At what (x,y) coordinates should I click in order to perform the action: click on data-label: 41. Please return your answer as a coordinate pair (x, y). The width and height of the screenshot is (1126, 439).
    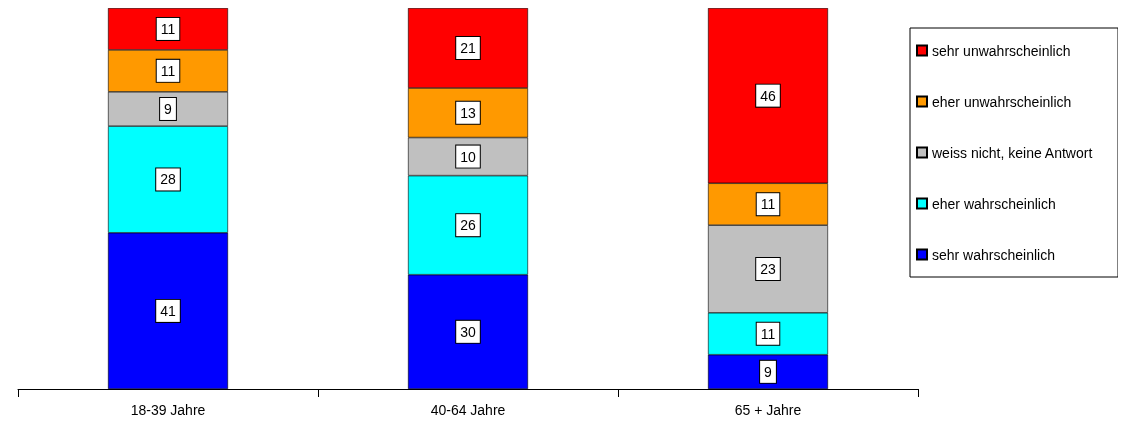
    Looking at the image, I should click on (168, 310).